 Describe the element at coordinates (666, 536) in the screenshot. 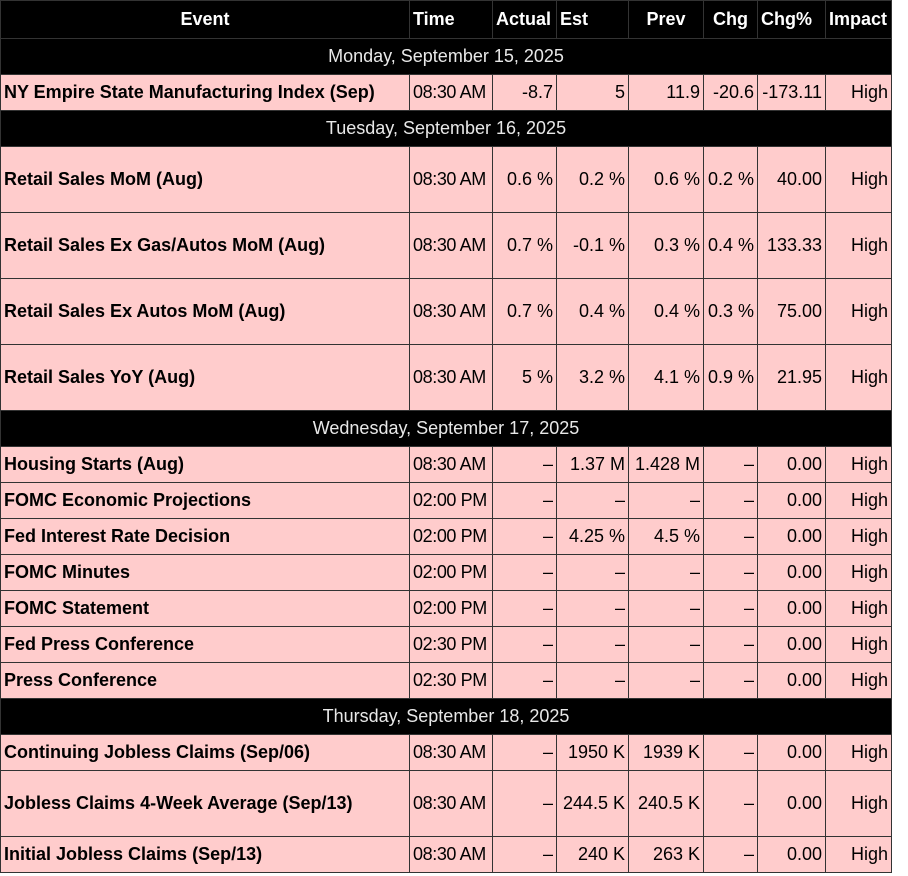

I see `previous-value: 4.5 %` at that location.